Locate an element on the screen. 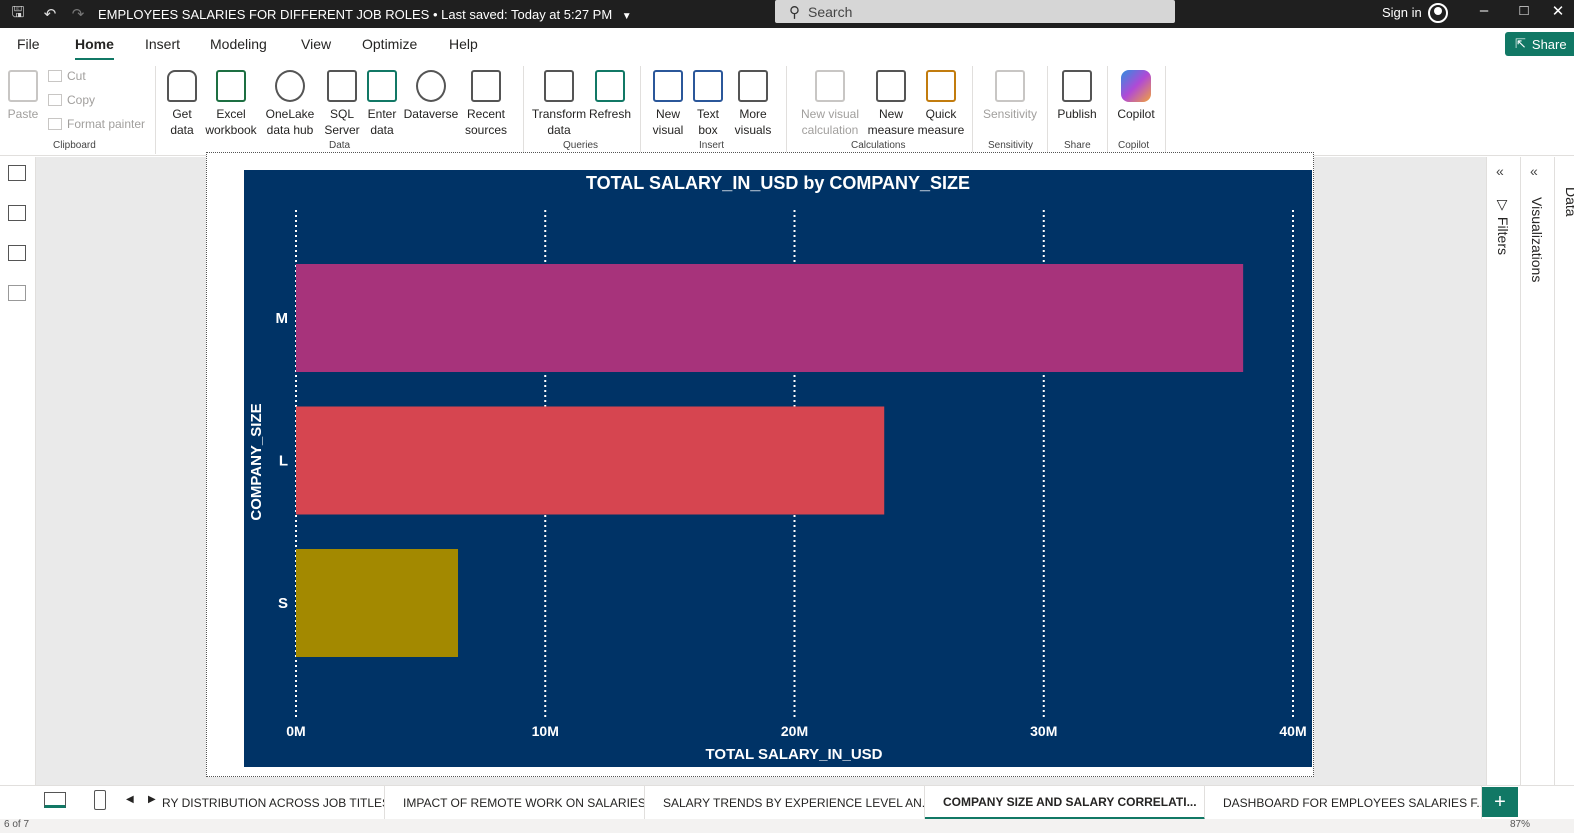  bar-chart-icon is located at coordinates (668, 86).